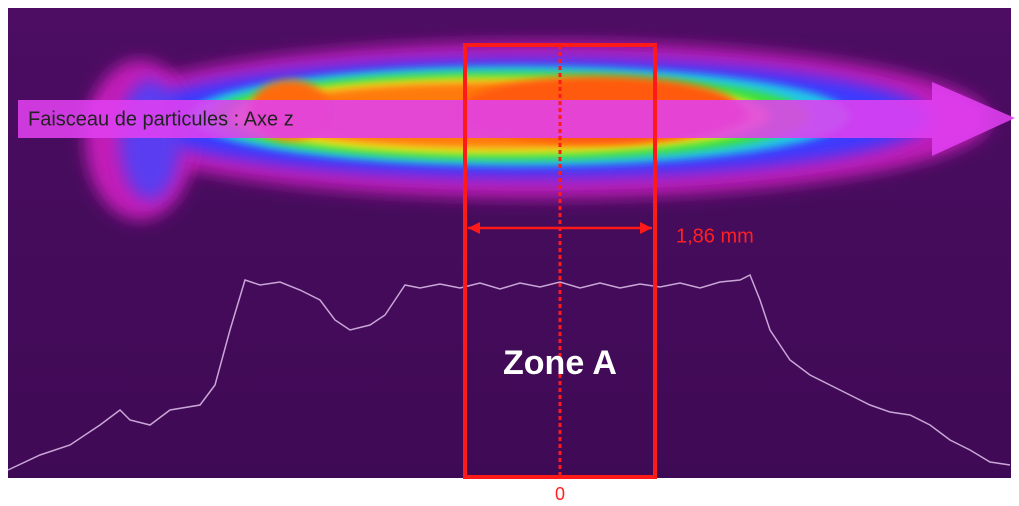 The width and height of the screenshot is (1019, 506). I want to click on beam-label: Faisceau de particules : Axe z, so click(161, 119).